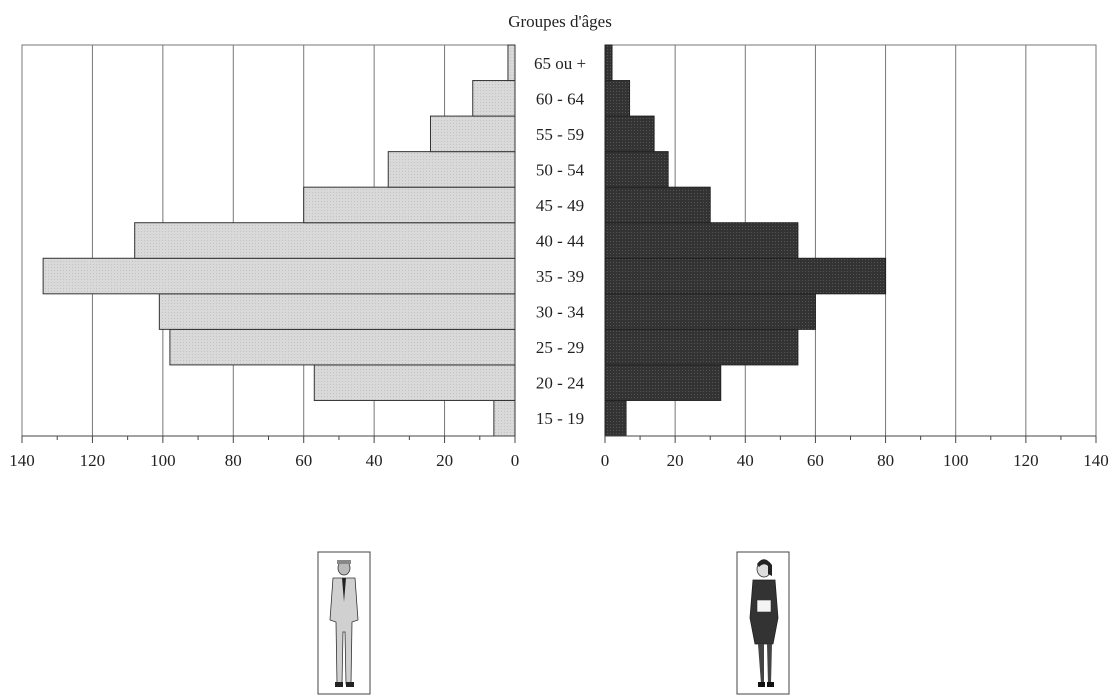  What do you see at coordinates (560, 169) in the screenshot?
I see `age-group-label: 50 - 54` at bounding box center [560, 169].